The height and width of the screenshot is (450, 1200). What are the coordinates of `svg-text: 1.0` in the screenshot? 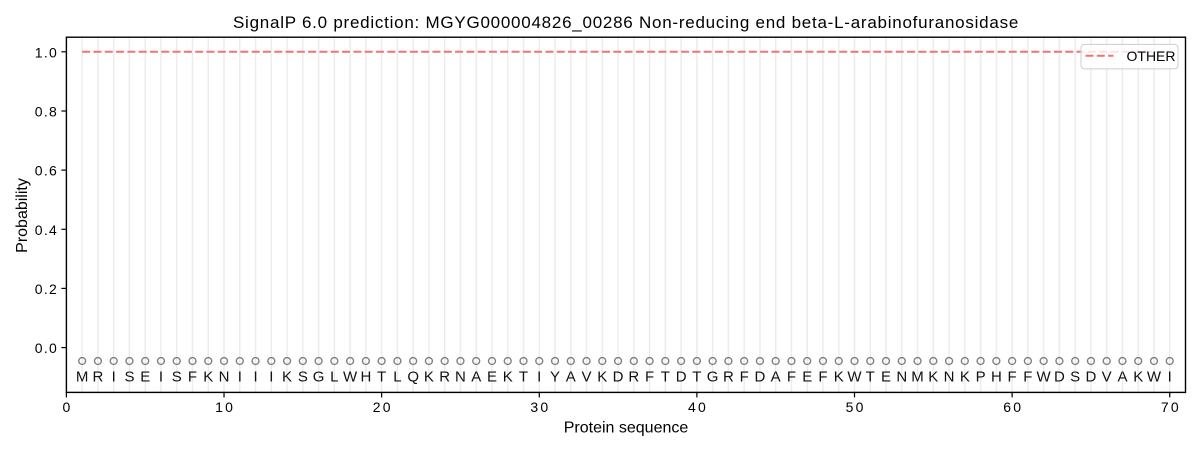 It's located at (46, 52).